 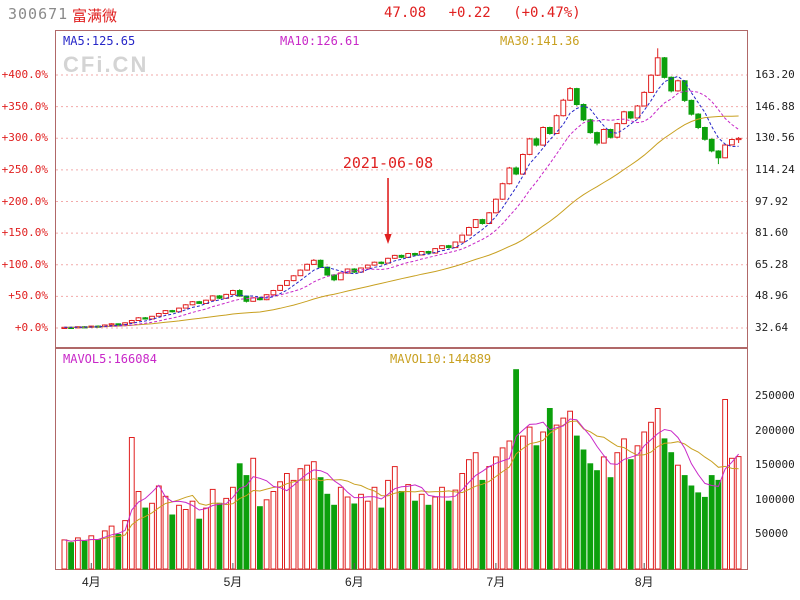 I want to click on volume-tick: 150000, so click(x=775, y=465).